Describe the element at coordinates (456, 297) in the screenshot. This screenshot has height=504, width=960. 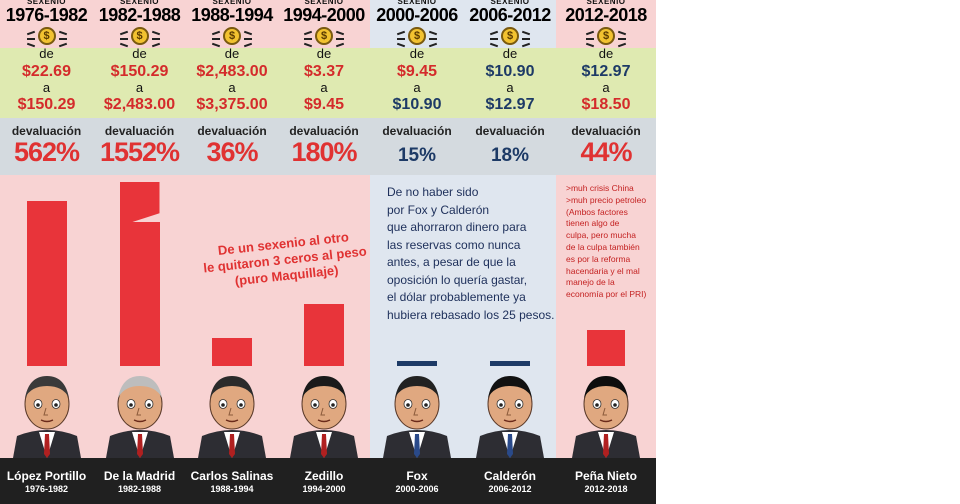
I see `annotation-line: el dólar probablemente ya` at that location.